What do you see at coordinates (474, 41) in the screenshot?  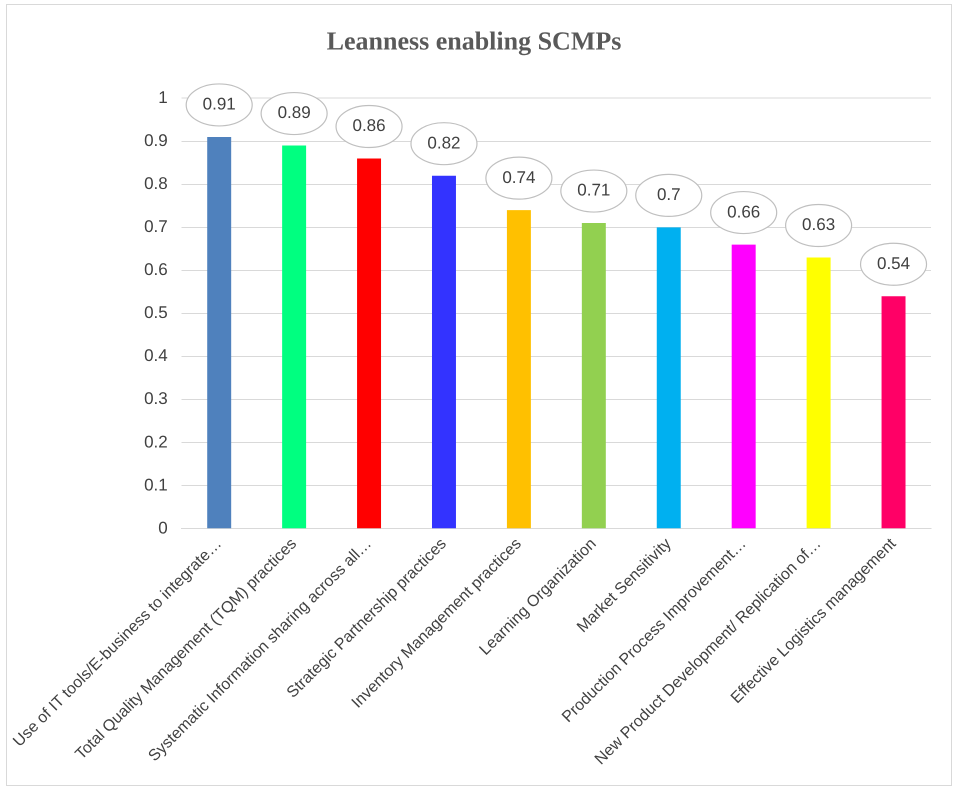 I see `chart-title: Leanness enabling SCMPs` at bounding box center [474, 41].